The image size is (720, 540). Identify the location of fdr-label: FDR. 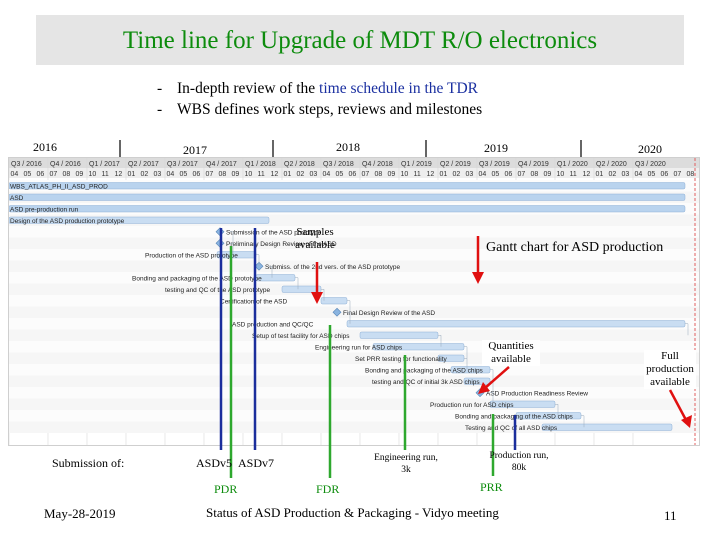
(328, 489).